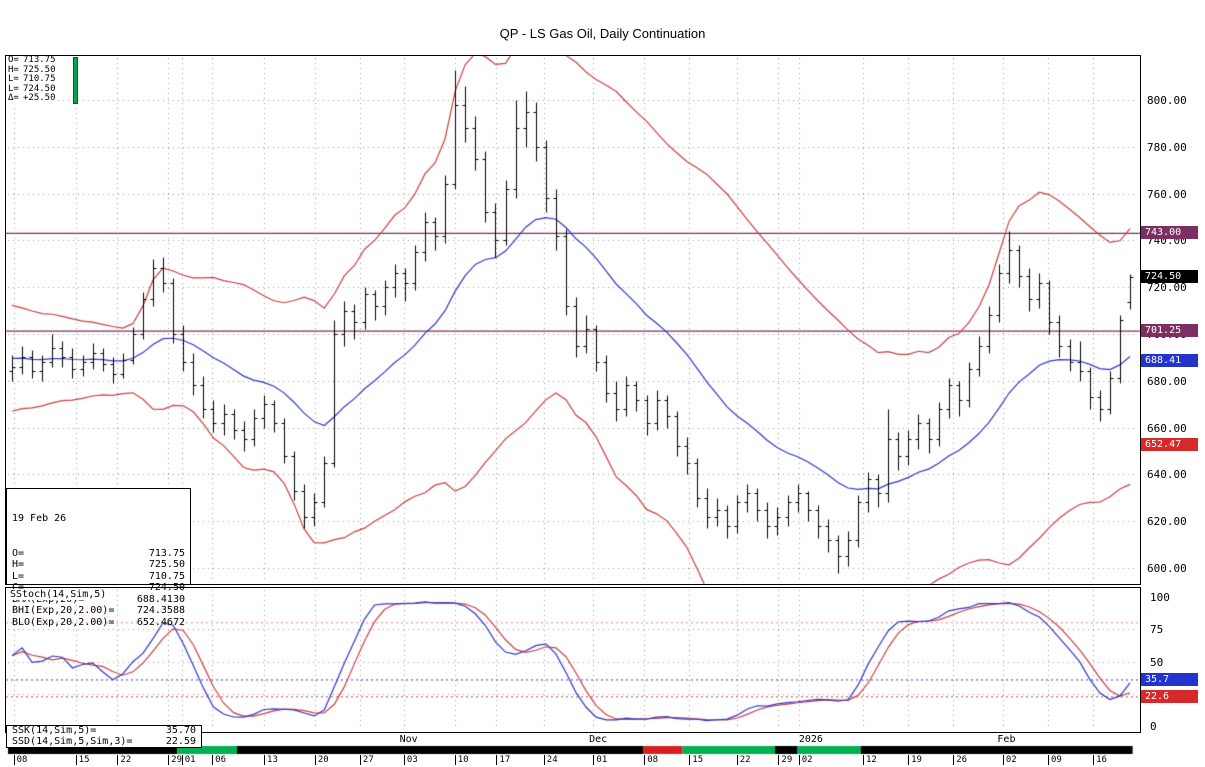 The width and height of the screenshot is (1205, 767). Describe the element at coordinates (1169, 233) in the screenshot. I see `price-badge: 743.00` at that location.